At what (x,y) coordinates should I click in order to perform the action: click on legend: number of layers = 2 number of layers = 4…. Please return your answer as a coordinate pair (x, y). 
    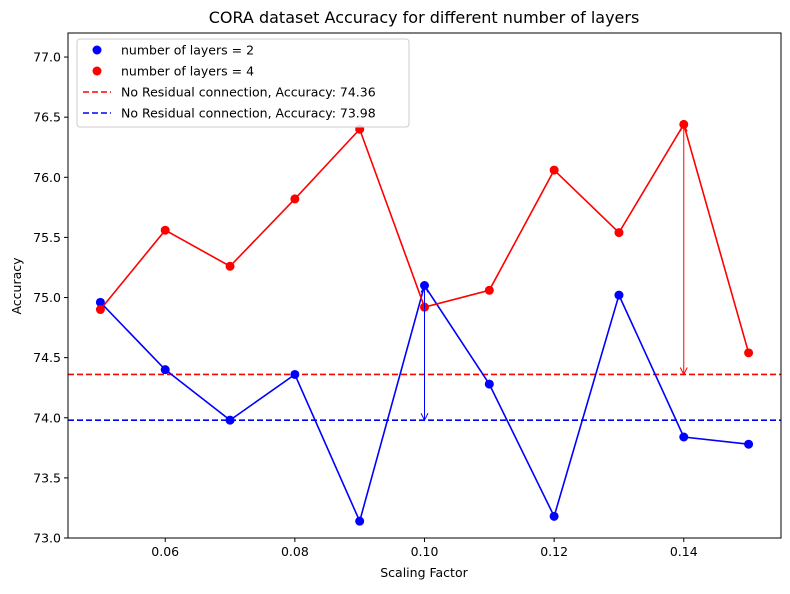
    Looking at the image, I should click on (243, 83).